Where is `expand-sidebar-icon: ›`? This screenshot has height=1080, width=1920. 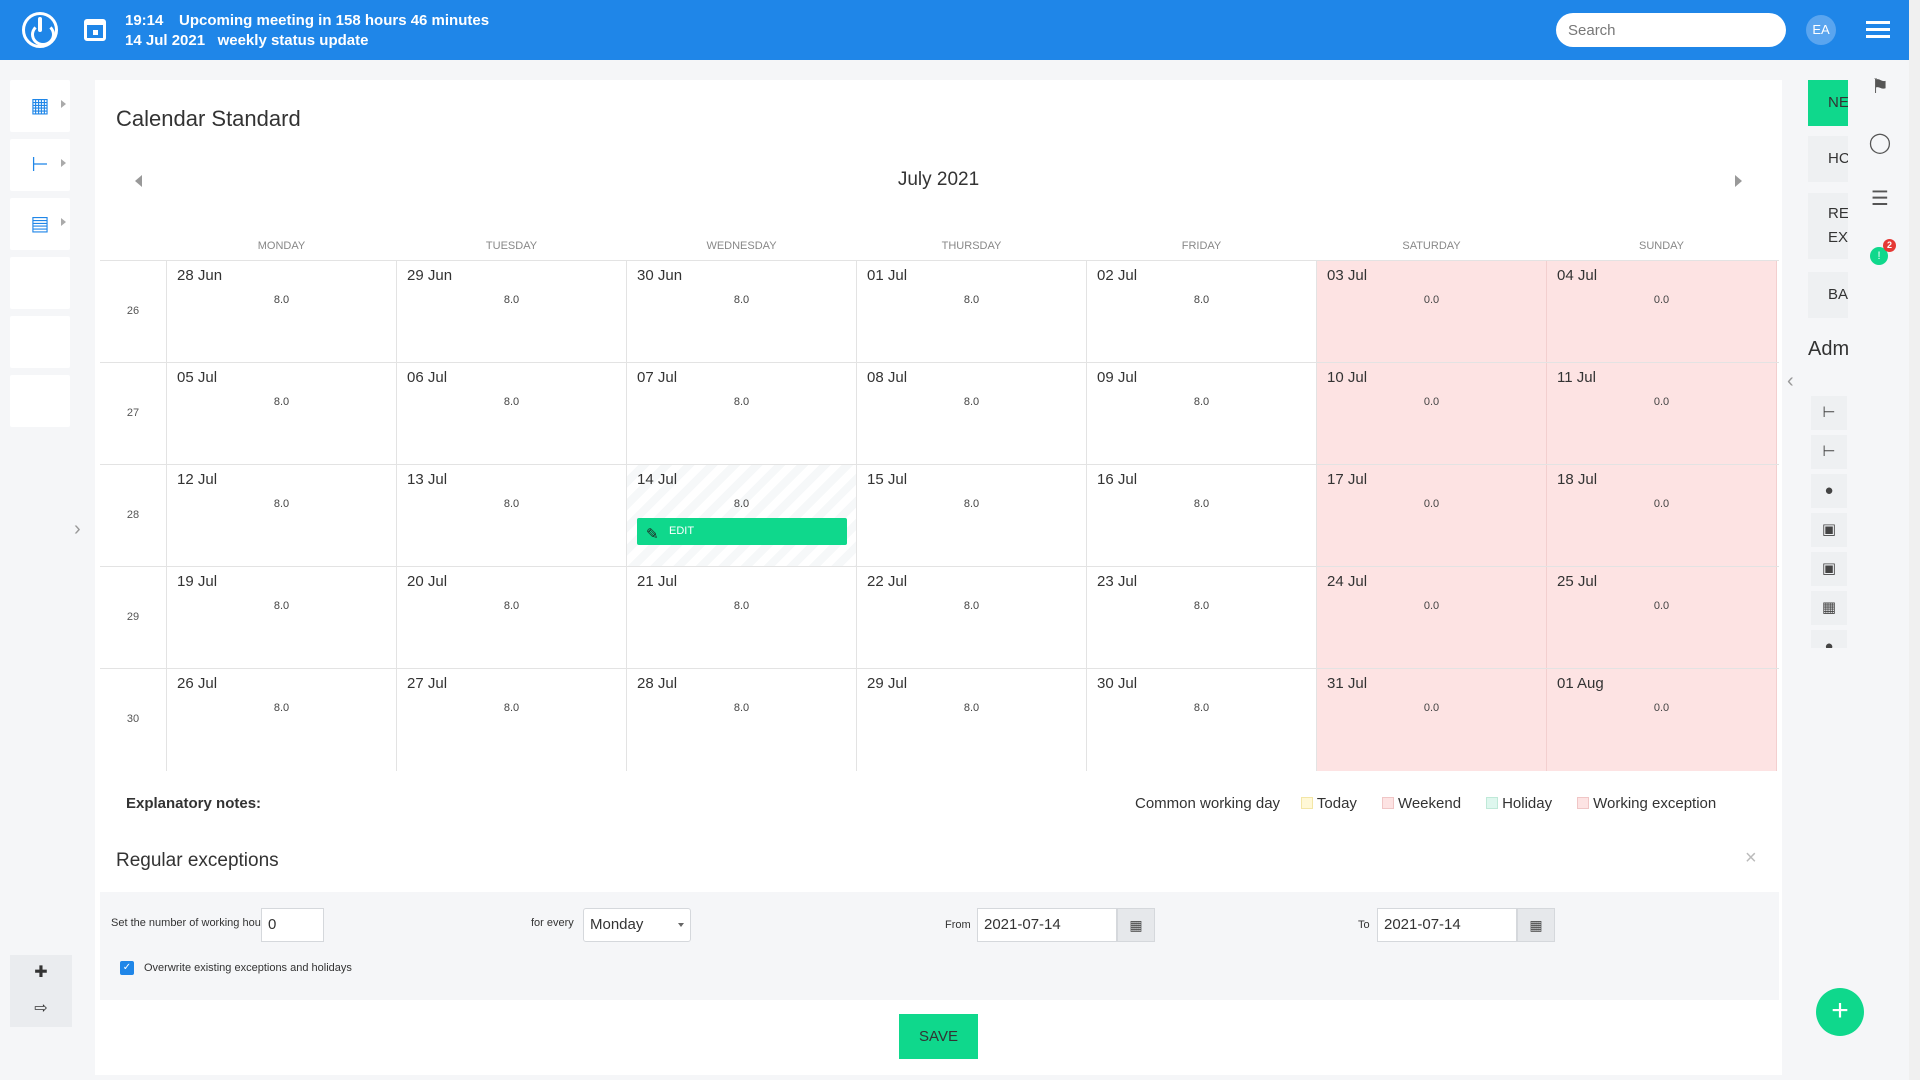
expand-sidebar-icon: › is located at coordinates (77, 529).